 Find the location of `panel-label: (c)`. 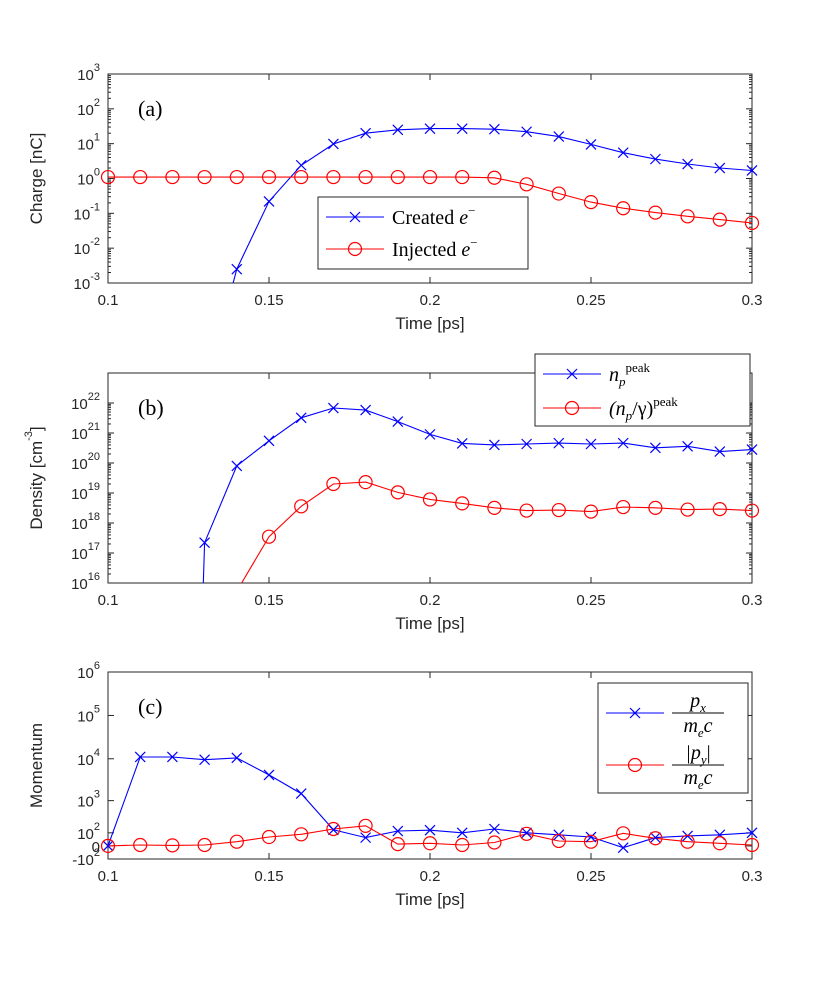

panel-label: (c) is located at coordinates (150, 706).